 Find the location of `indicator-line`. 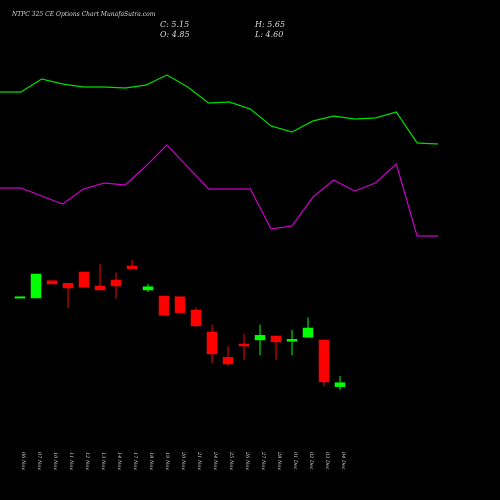

indicator-line is located at coordinates (219, 109).